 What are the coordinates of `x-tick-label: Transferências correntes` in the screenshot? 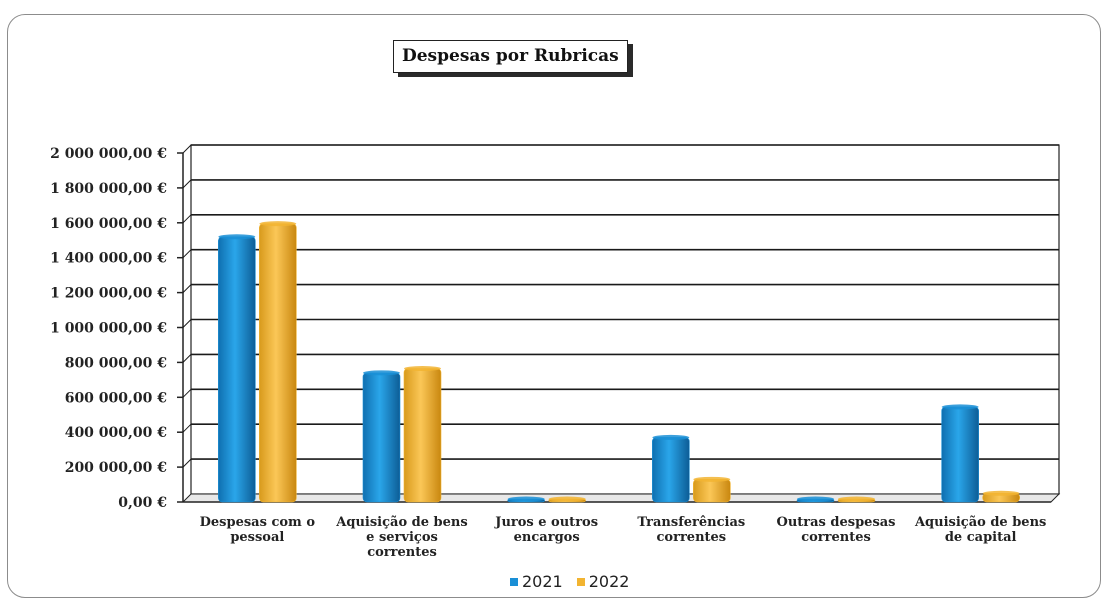 It's located at (691, 530).